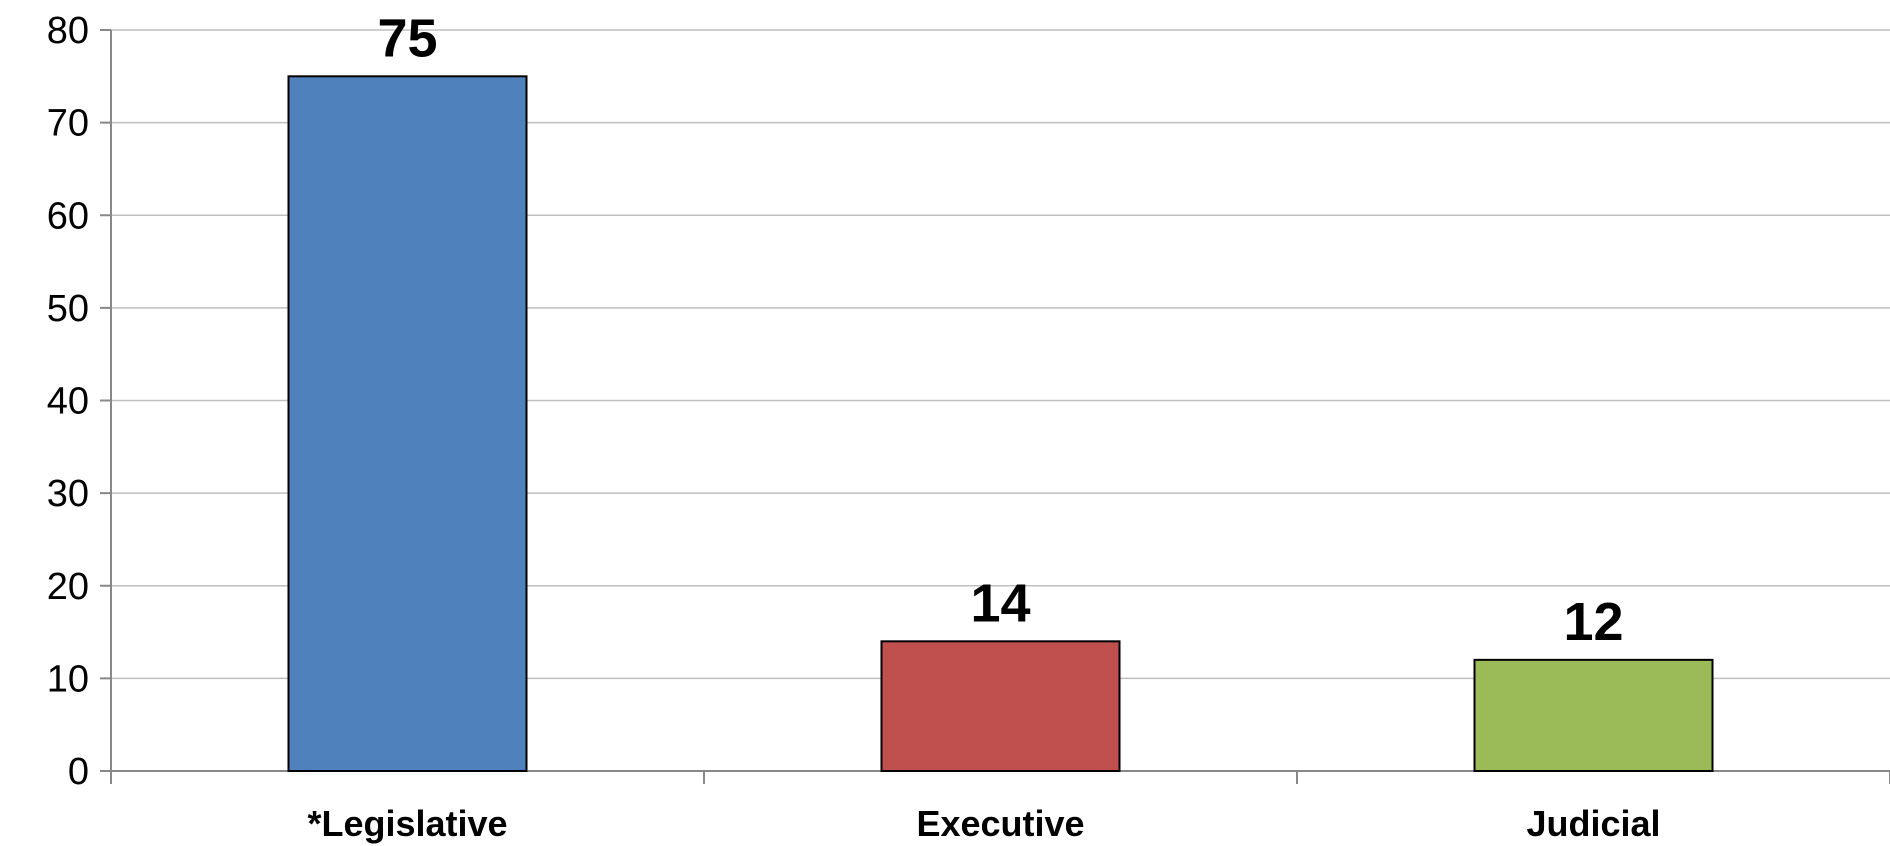 This screenshot has height=846, width=1890. What do you see at coordinates (1593, 715) in the screenshot?
I see `bar-judicial` at bounding box center [1593, 715].